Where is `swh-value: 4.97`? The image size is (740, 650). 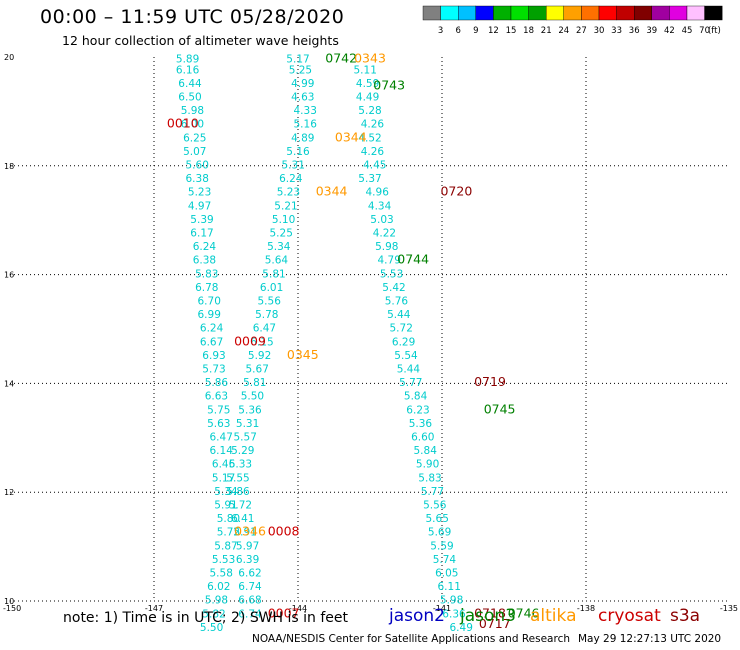 swh-value: 4.97 is located at coordinates (199, 206).